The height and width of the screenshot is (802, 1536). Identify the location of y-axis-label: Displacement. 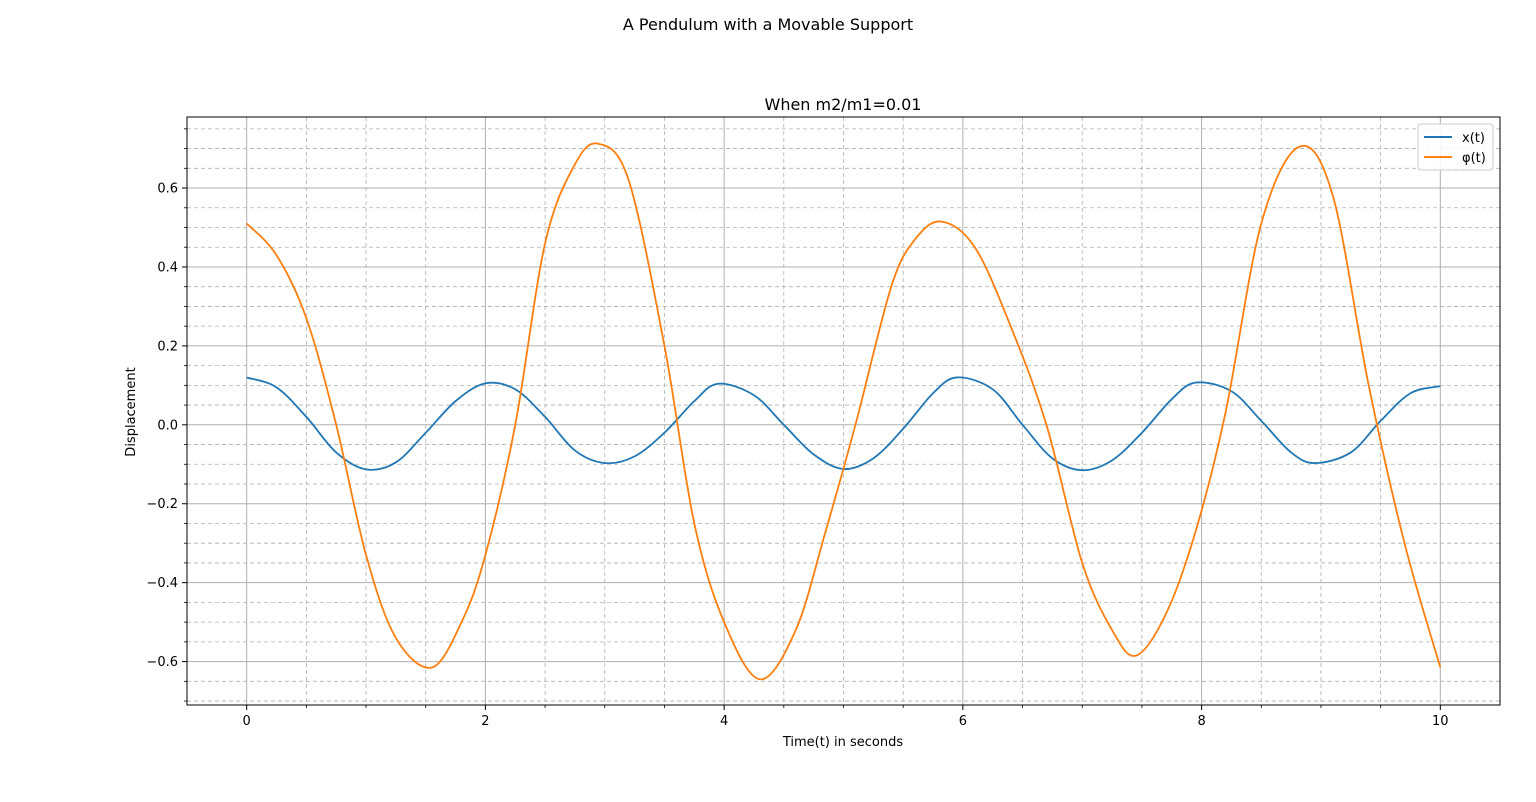
(131, 411).